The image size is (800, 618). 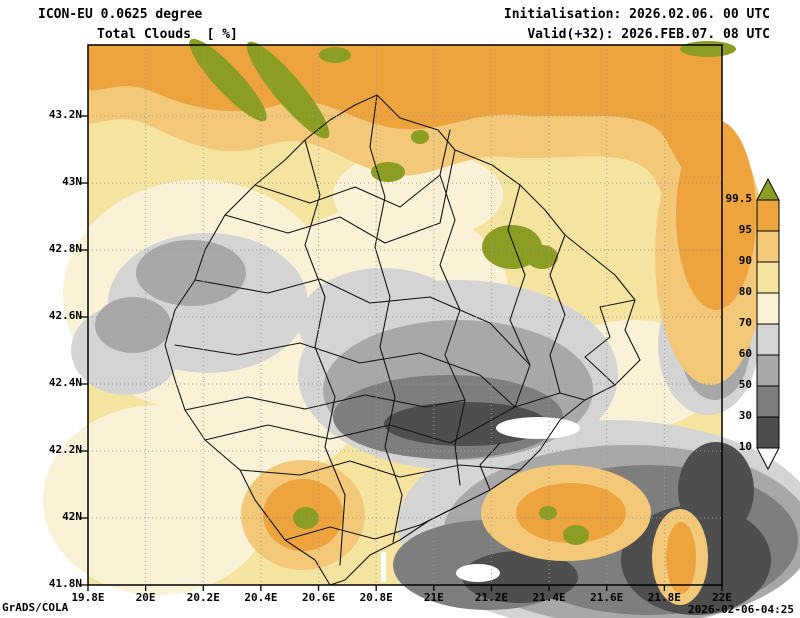 I want to click on x-axis-tick-label: 21.8E, so click(x=664, y=597).